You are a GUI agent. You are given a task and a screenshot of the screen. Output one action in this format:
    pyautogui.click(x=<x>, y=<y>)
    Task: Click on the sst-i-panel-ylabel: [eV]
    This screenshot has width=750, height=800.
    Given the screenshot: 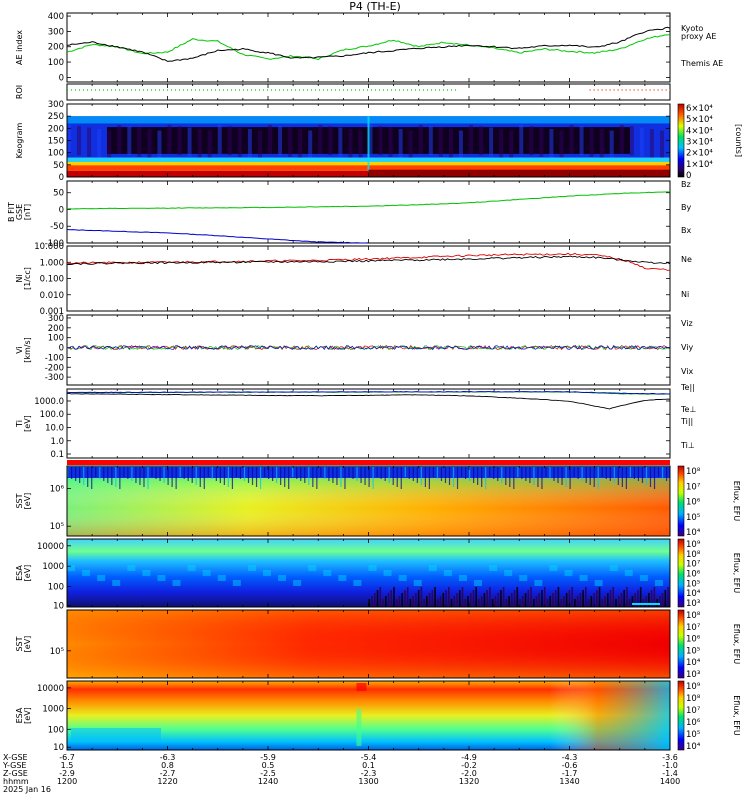 What is the action you would take?
    pyautogui.click(x=27, y=644)
    